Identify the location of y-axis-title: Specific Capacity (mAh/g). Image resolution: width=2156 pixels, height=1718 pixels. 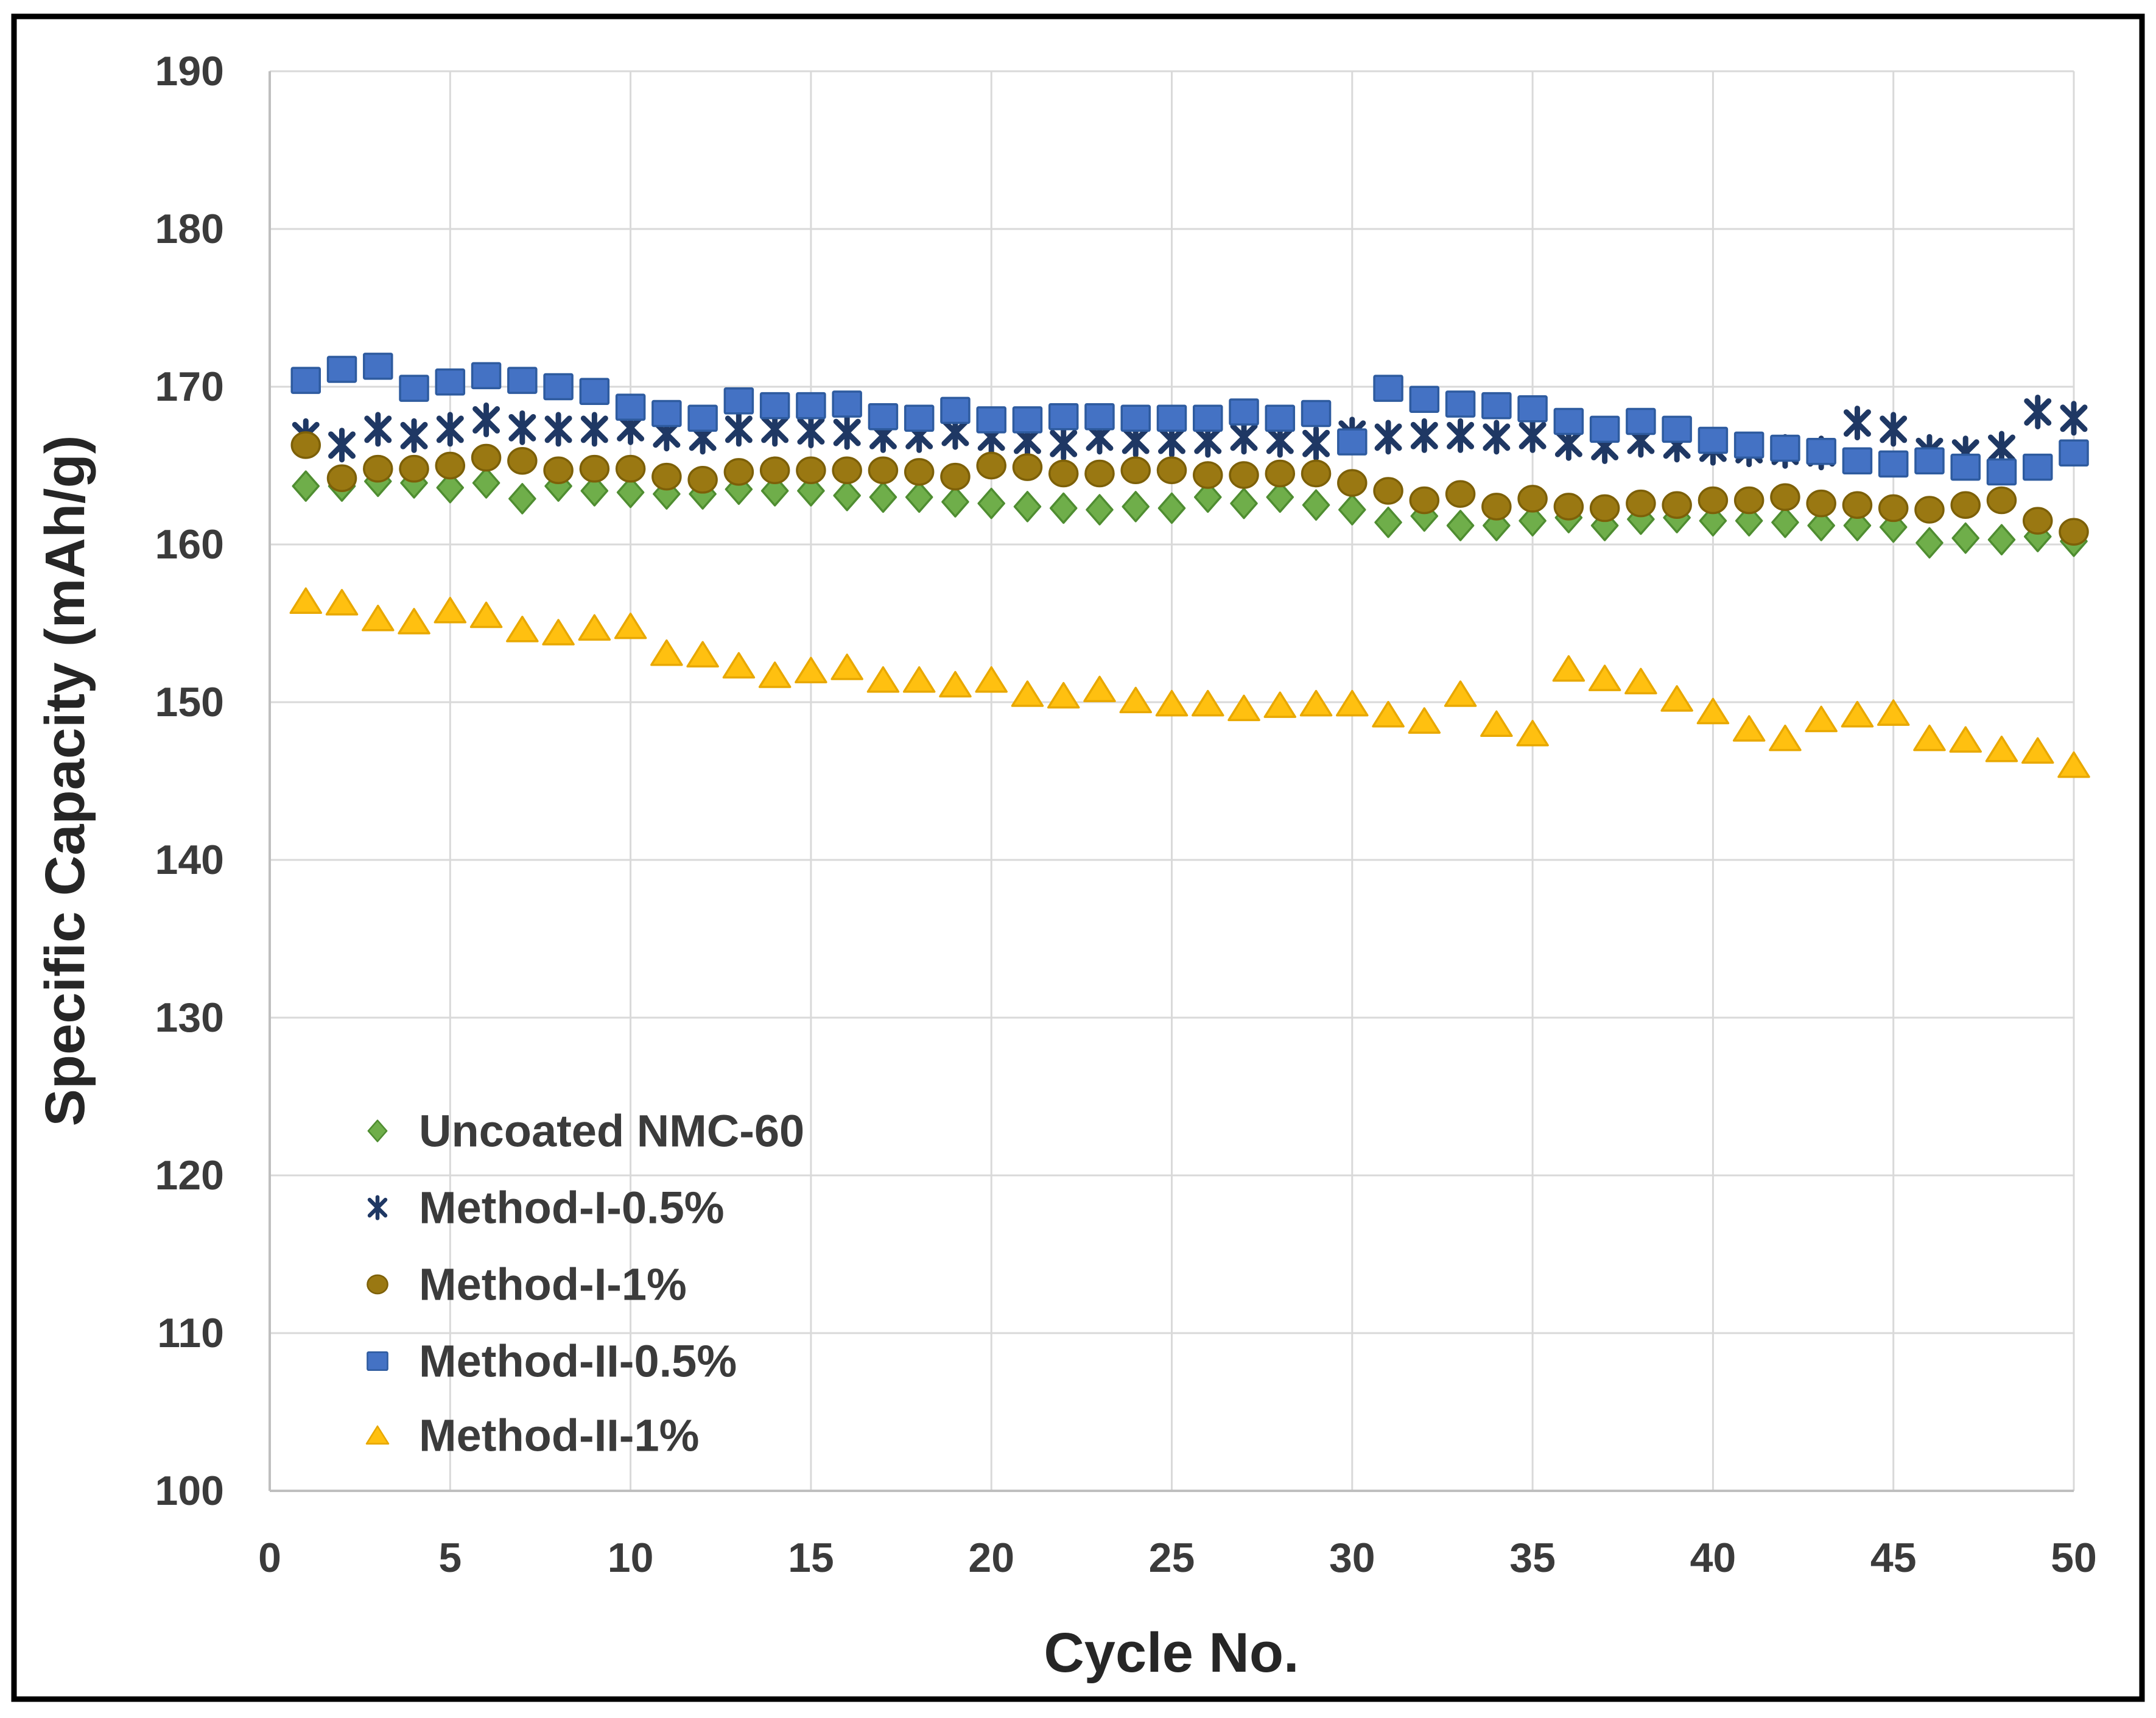
(65, 781).